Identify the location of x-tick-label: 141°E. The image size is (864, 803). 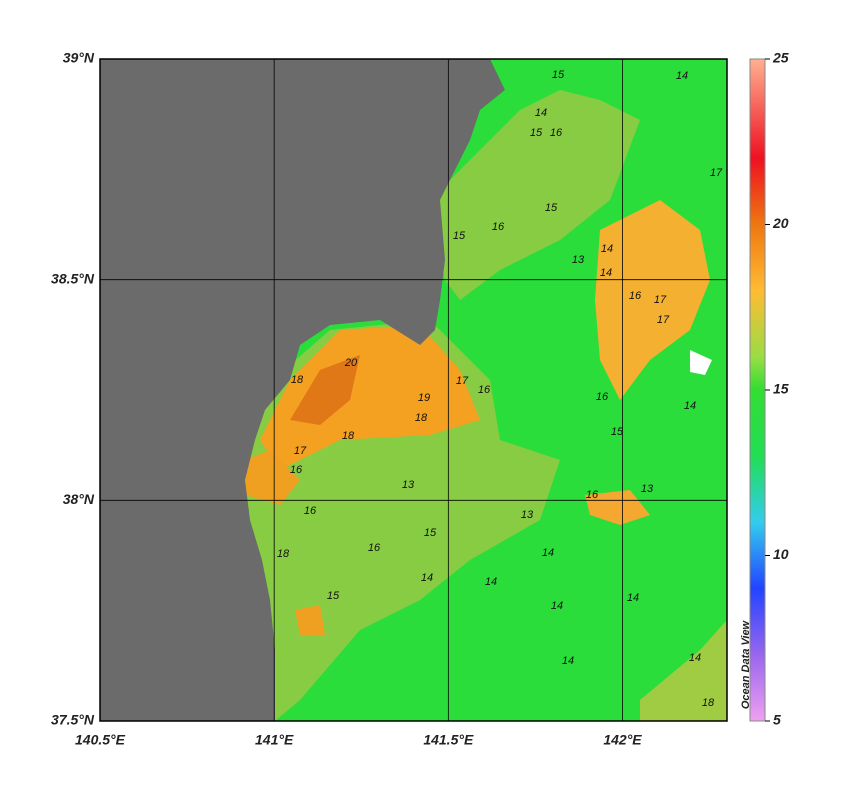
(274, 740).